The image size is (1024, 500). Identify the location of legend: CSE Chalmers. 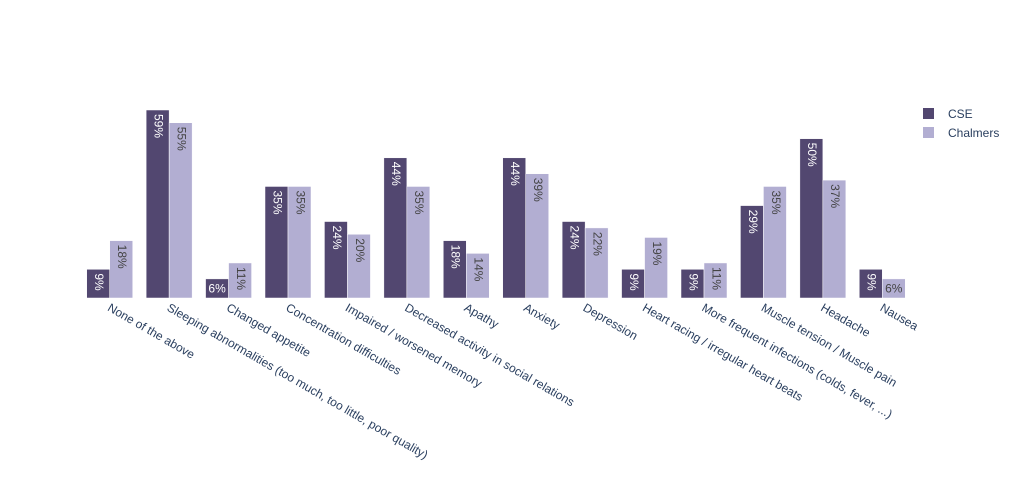
(961, 123).